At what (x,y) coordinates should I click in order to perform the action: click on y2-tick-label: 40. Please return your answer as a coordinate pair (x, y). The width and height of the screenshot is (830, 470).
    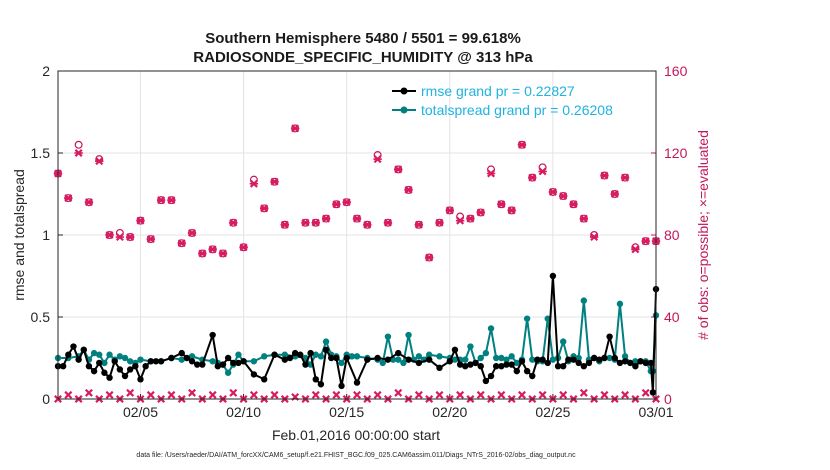
    Looking at the image, I should click on (672, 317).